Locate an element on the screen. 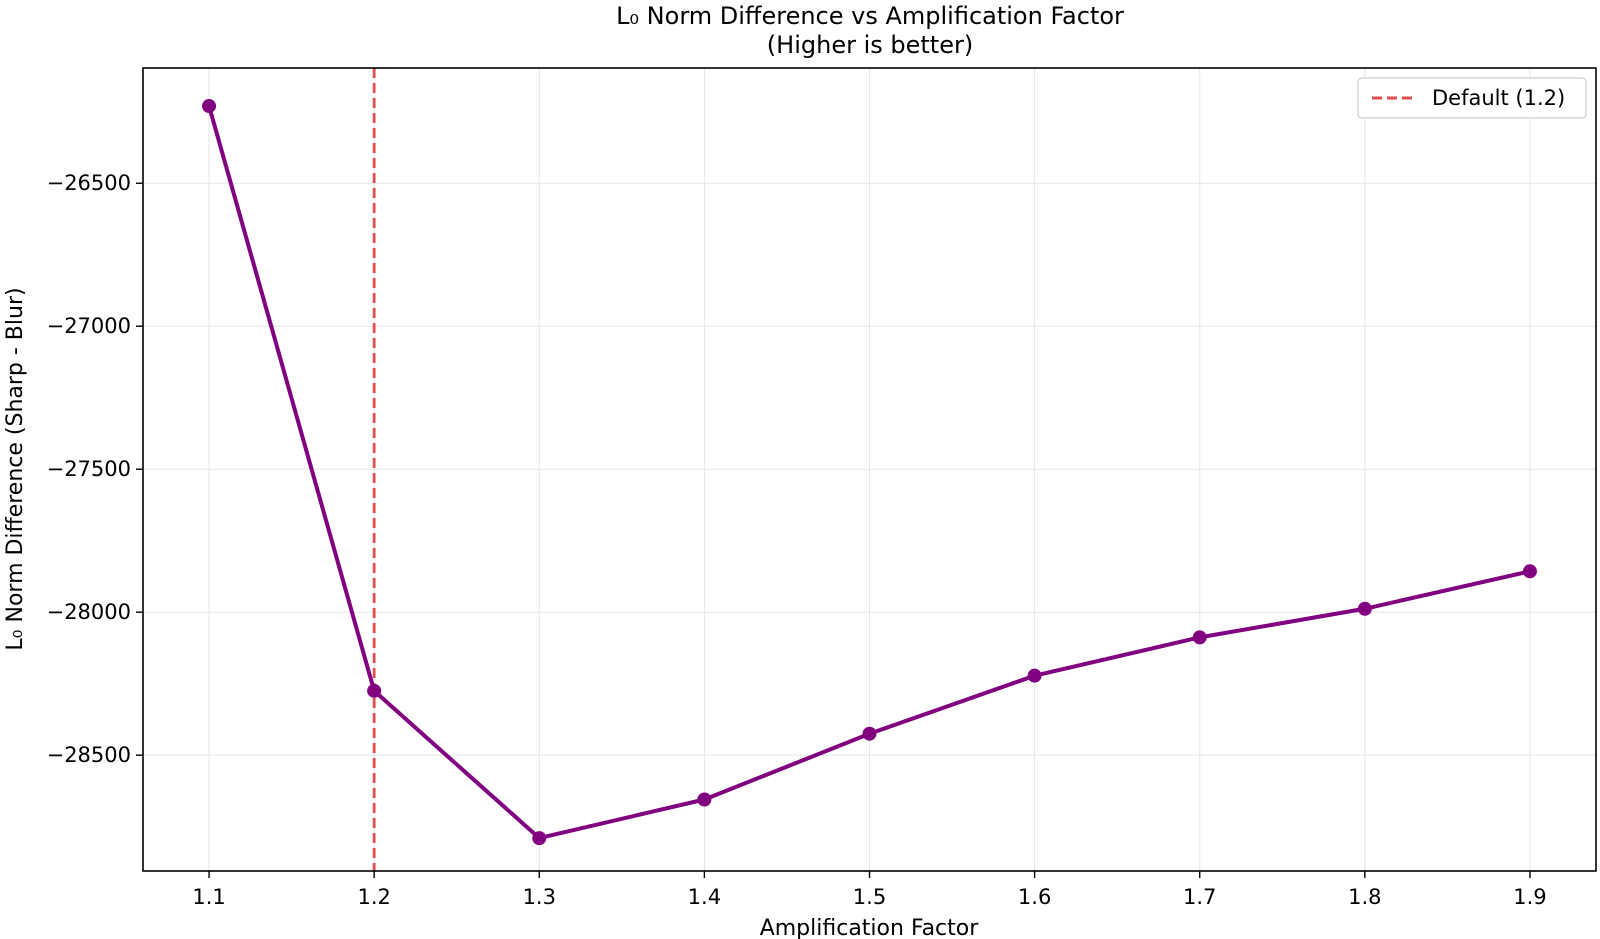 Image resolution: width=1600 pixels, height=939 pixels. x-axis-ticks: 1.1 1.2 1.3 1.4 1.5 1.6 1.7 1.8 1.9 is located at coordinates (869, 890).